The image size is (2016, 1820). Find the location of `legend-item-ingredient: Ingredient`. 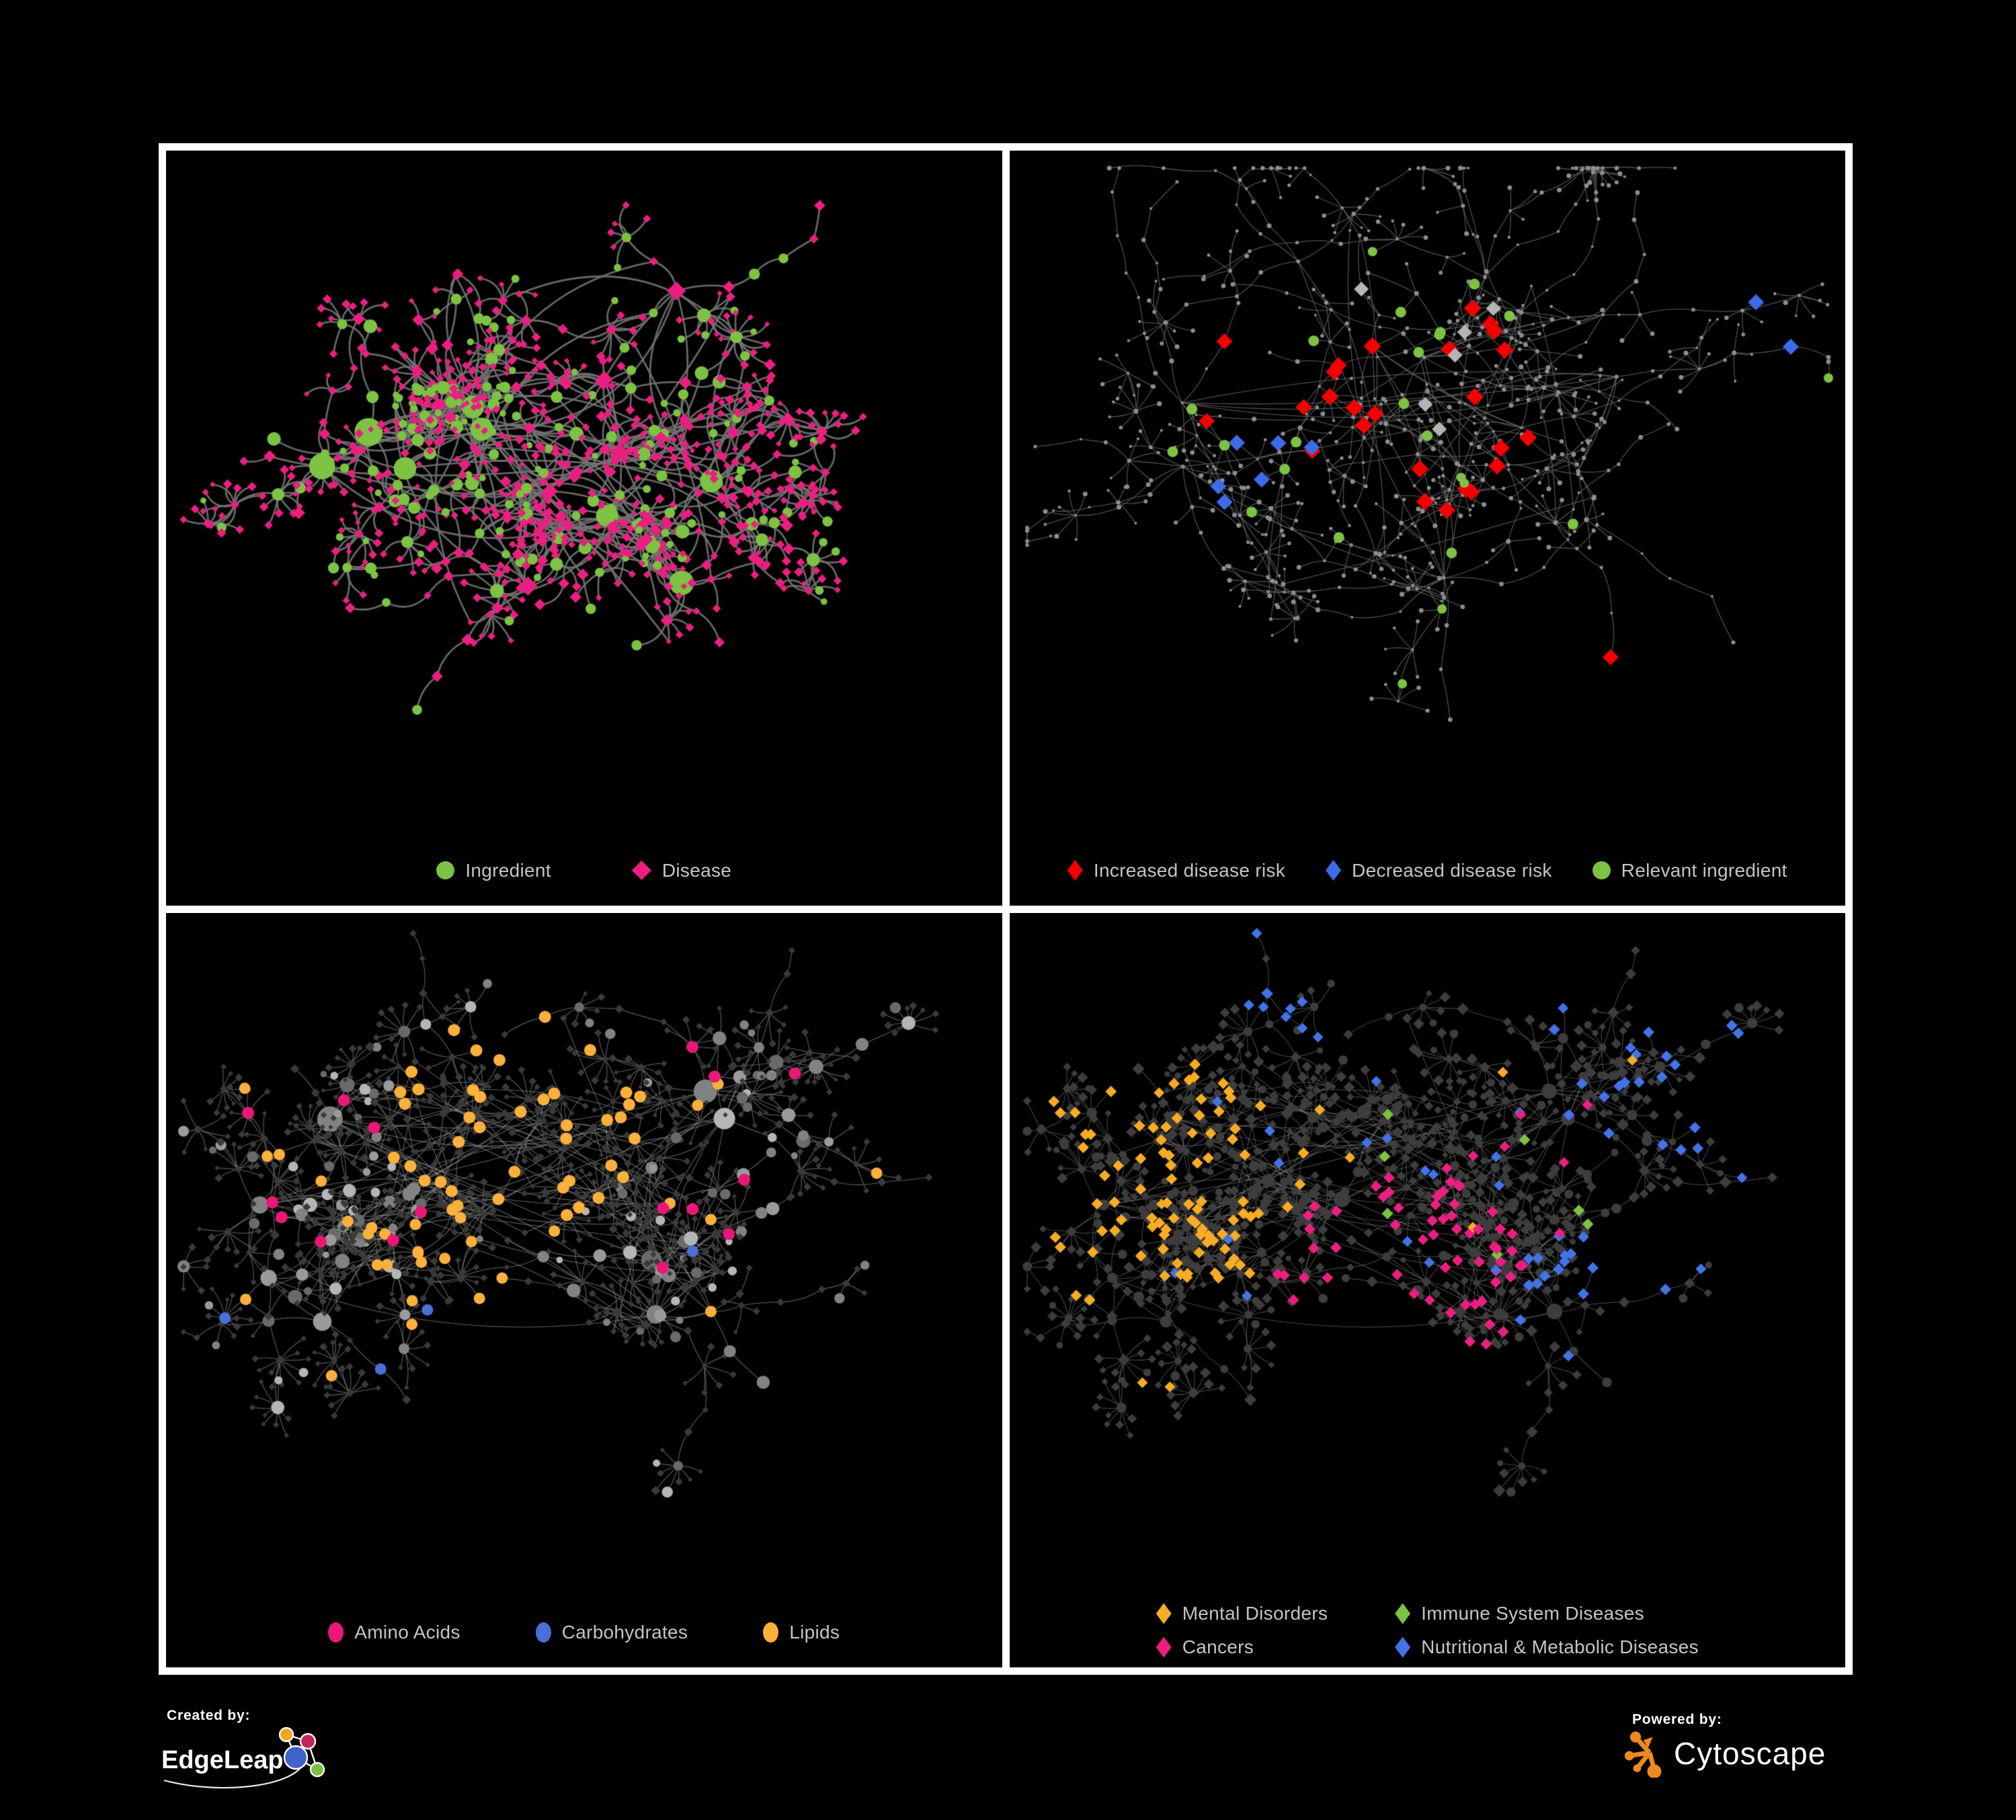

legend-item-ingredient: Ingredient is located at coordinates (493, 870).